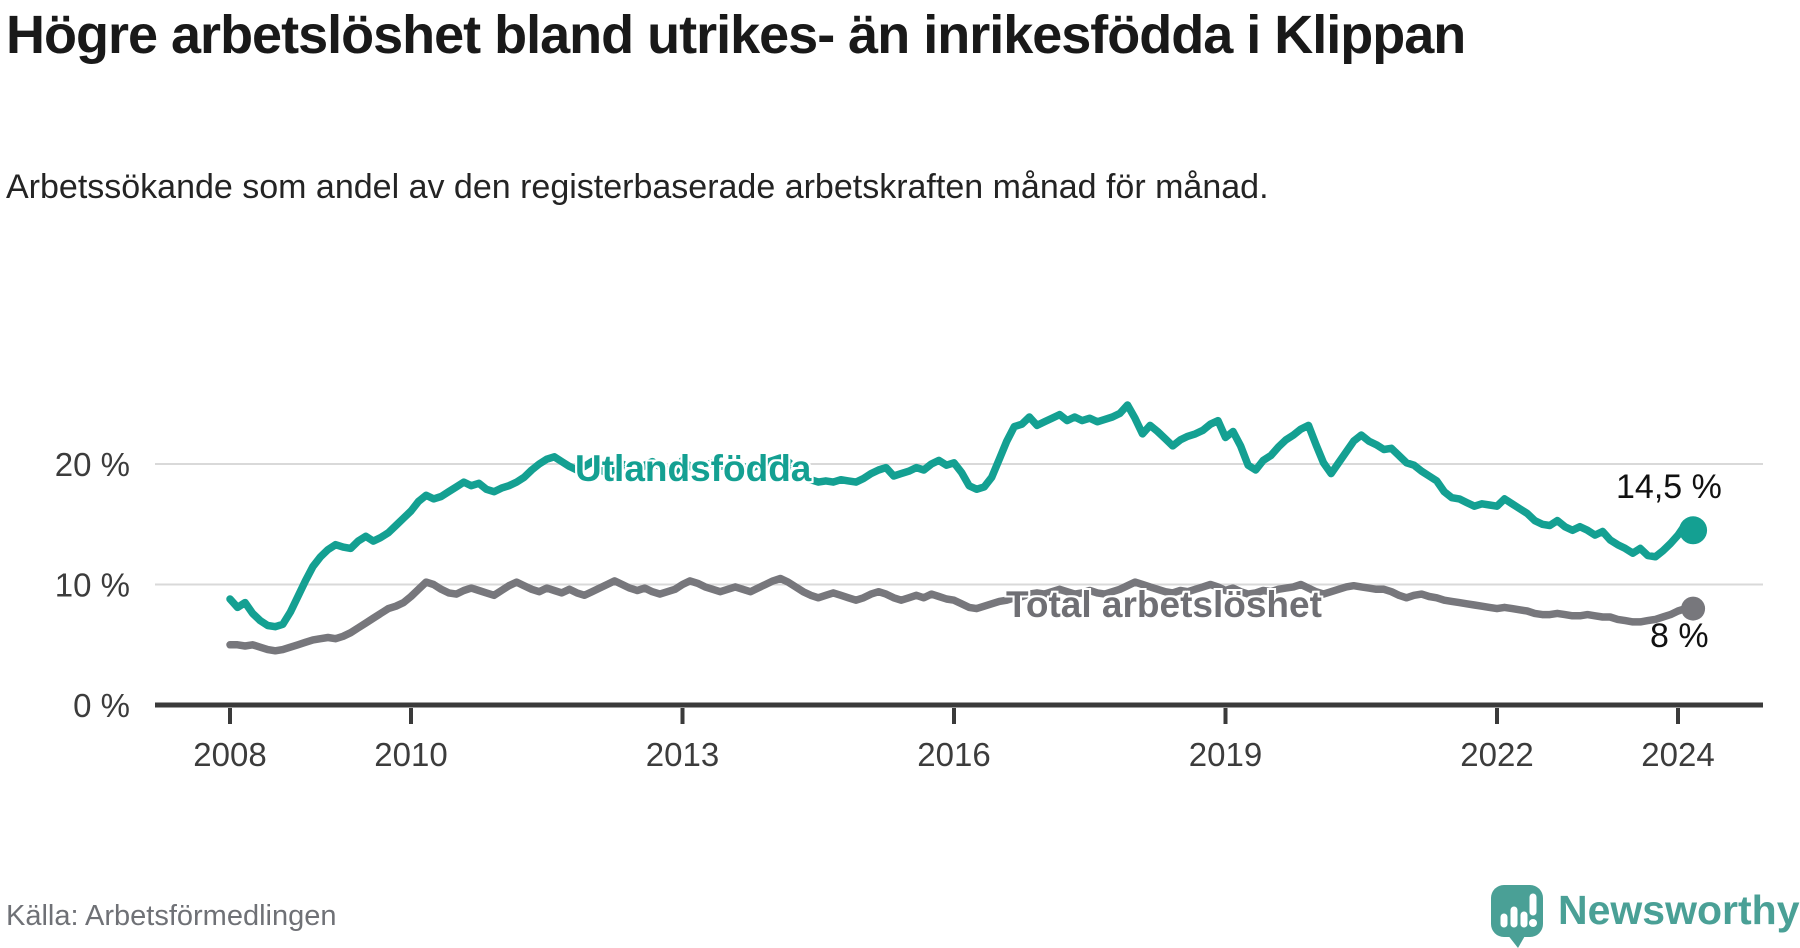  I want to click on x-tick-label: 2008, so click(229, 754).